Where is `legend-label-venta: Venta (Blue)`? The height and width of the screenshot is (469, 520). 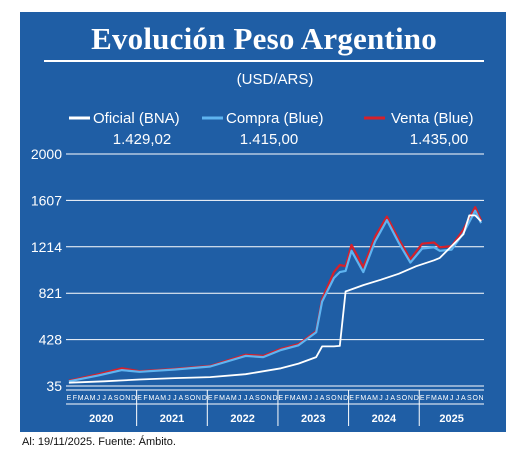
legend-label-venta: Venta (Blue) is located at coordinates (432, 118).